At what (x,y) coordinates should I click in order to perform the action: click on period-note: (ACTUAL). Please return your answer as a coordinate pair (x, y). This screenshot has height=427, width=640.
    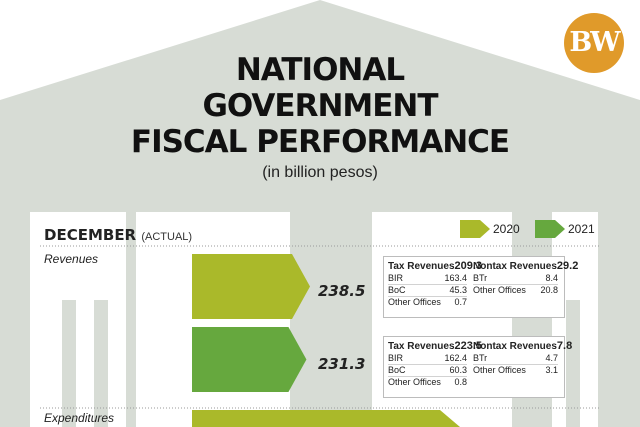
    Looking at the image, I should click on (167, 237).